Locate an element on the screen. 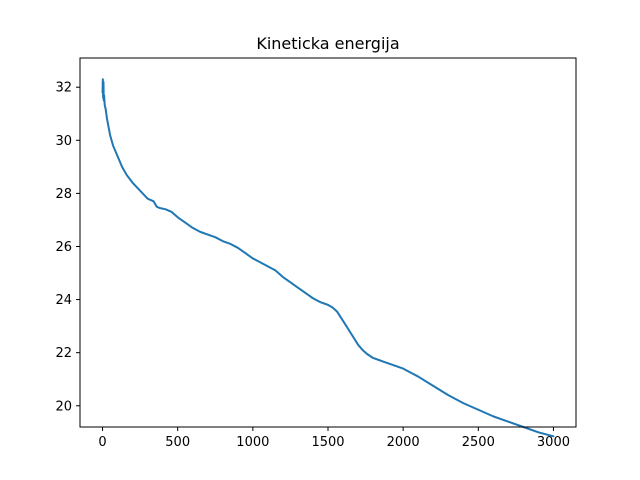 This screenshot has width=640, height=480. x-axis-ticks: 0 500 1000 1500 2000 2500 3000 is located at coordinates (334, 438).